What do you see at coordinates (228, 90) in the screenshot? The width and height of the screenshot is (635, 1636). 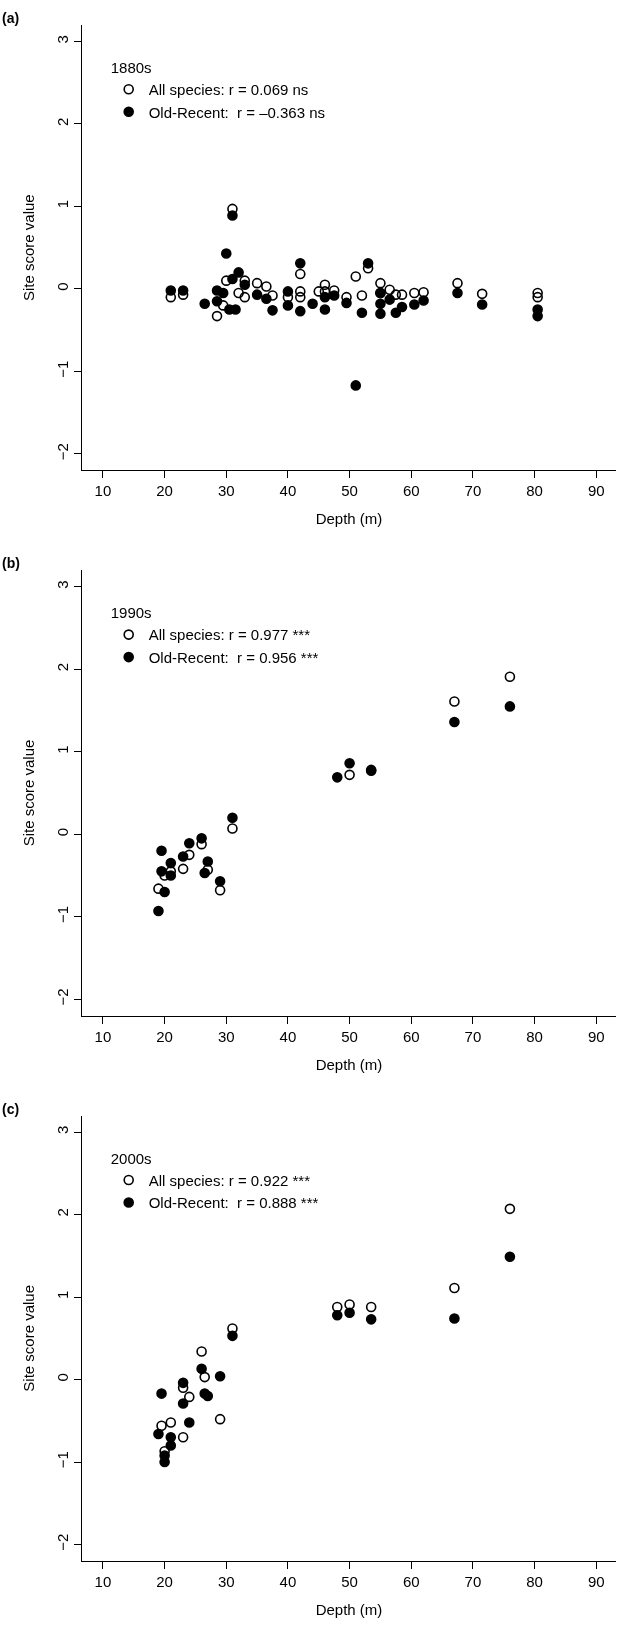 I see `legend-label: All species: r = 0.069 ns` at bounding box center [228, 90].